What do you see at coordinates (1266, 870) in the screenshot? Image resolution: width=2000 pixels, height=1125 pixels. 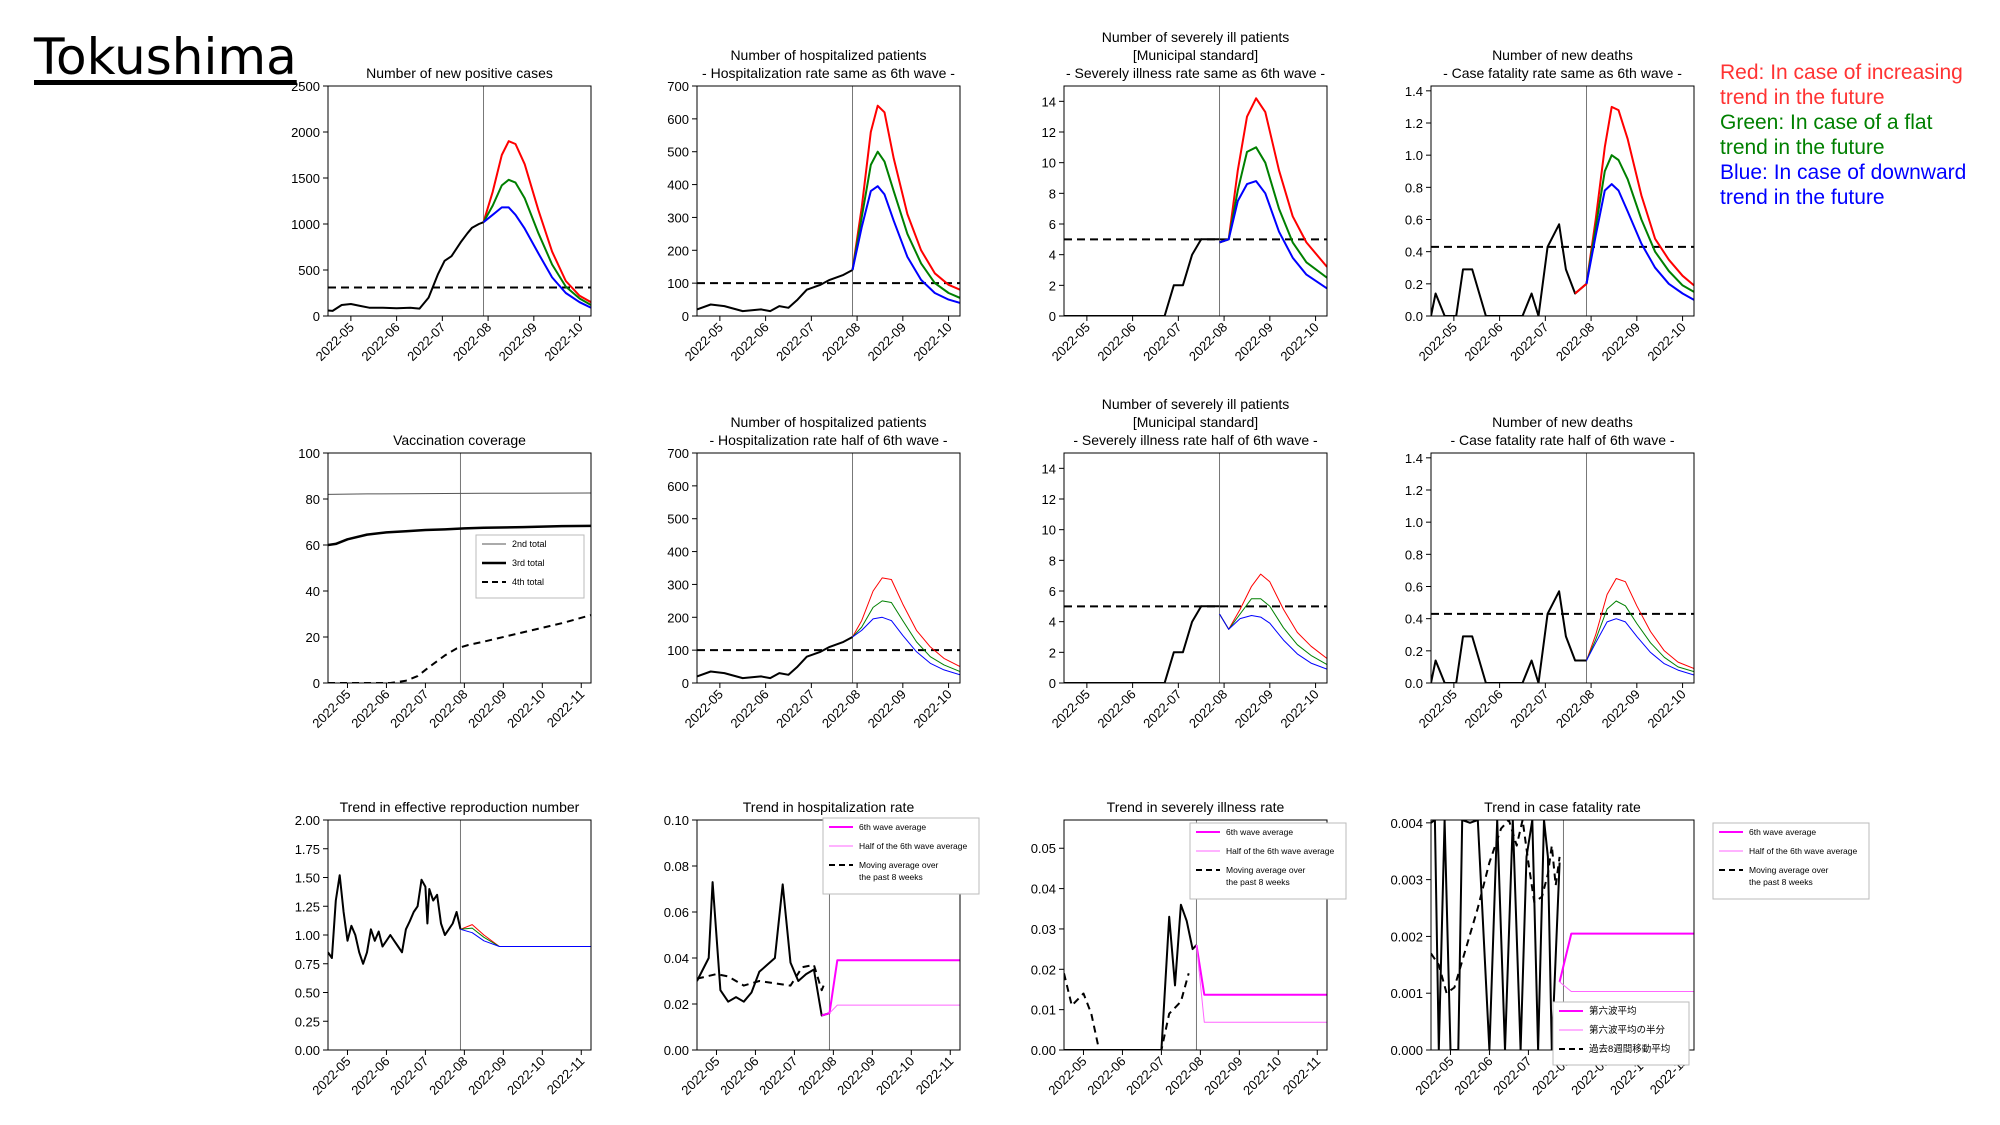 I see `legend-label: Moving average over` at bounding box center [1266, 870].